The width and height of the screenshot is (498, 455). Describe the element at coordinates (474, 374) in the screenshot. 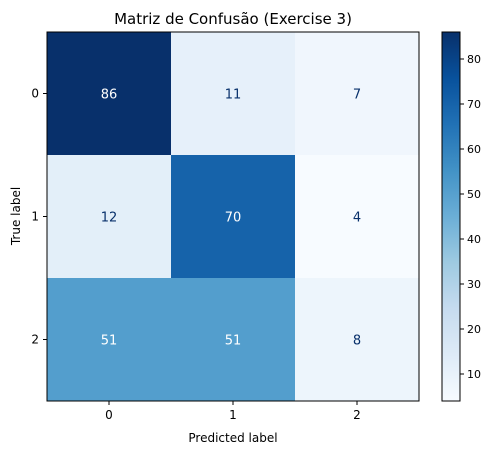

I see `colorbar-tick-label: 10` at that location.